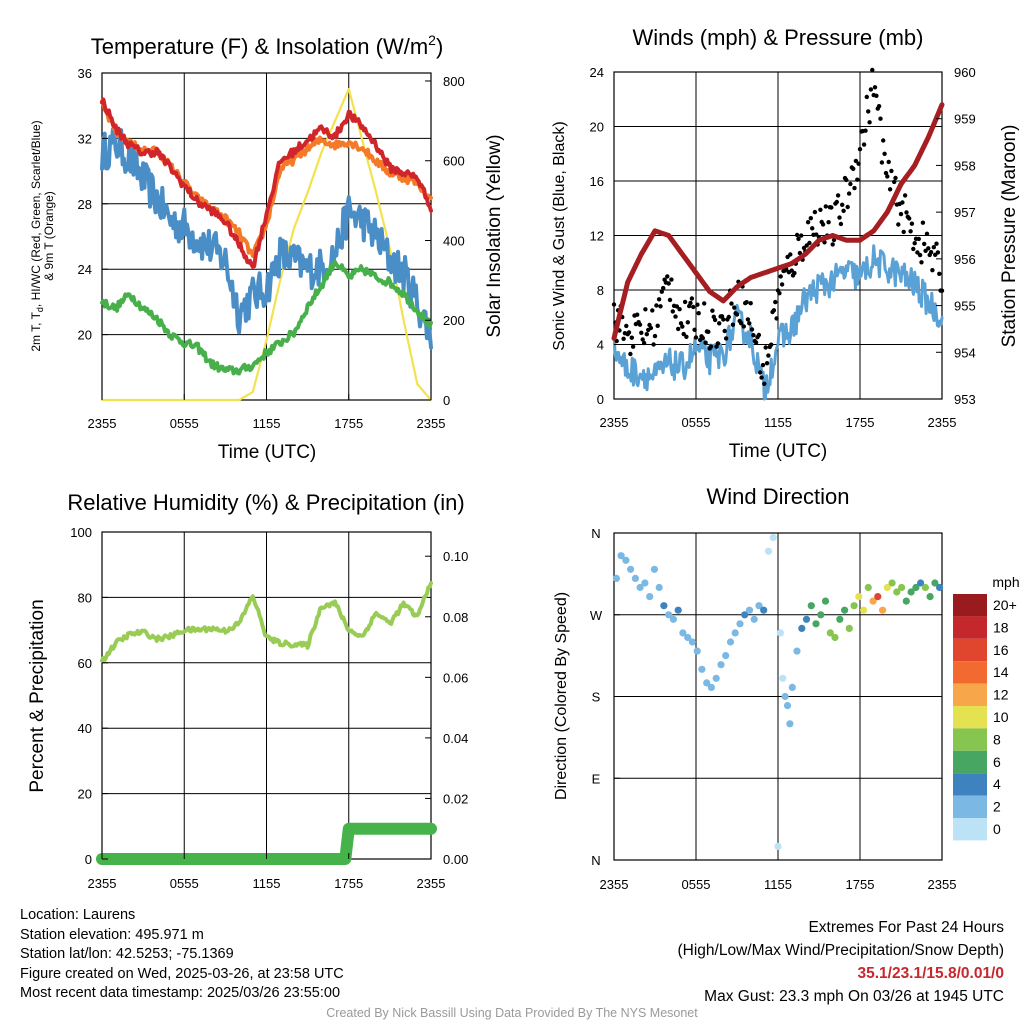 This screenshot has height=1024, width=1024. What do you see at coordinates (93, 204) in the screenshot?
I see `temperature-y-ticks: 20 24 28 32 36` at bounding box center [93, 204].